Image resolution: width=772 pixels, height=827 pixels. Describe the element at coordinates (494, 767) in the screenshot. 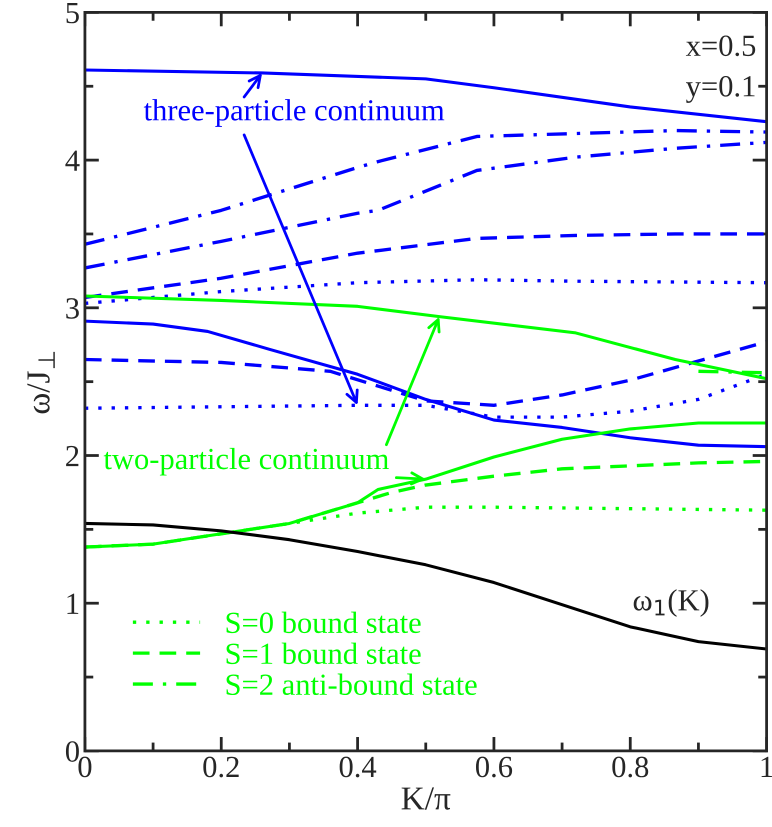

I see `x-tick-label: 0.6` at that location.